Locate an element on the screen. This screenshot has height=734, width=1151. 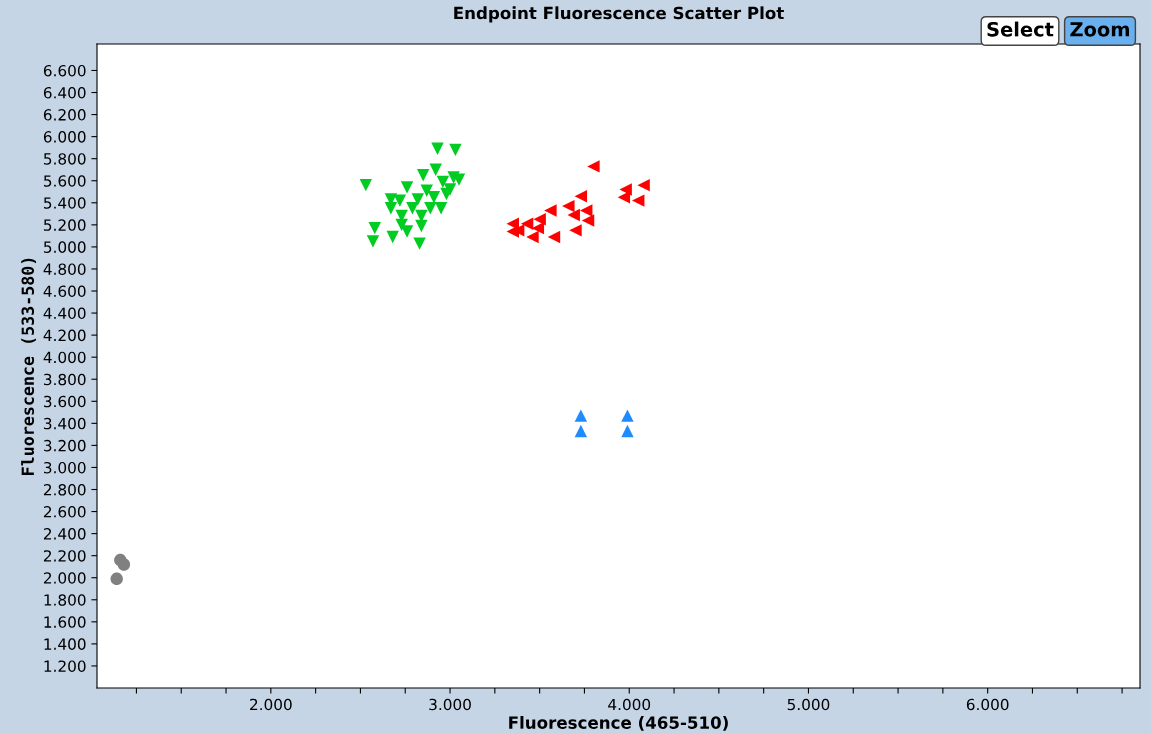
y-tick-label: 6.600 is located at coordinates (64, 70).